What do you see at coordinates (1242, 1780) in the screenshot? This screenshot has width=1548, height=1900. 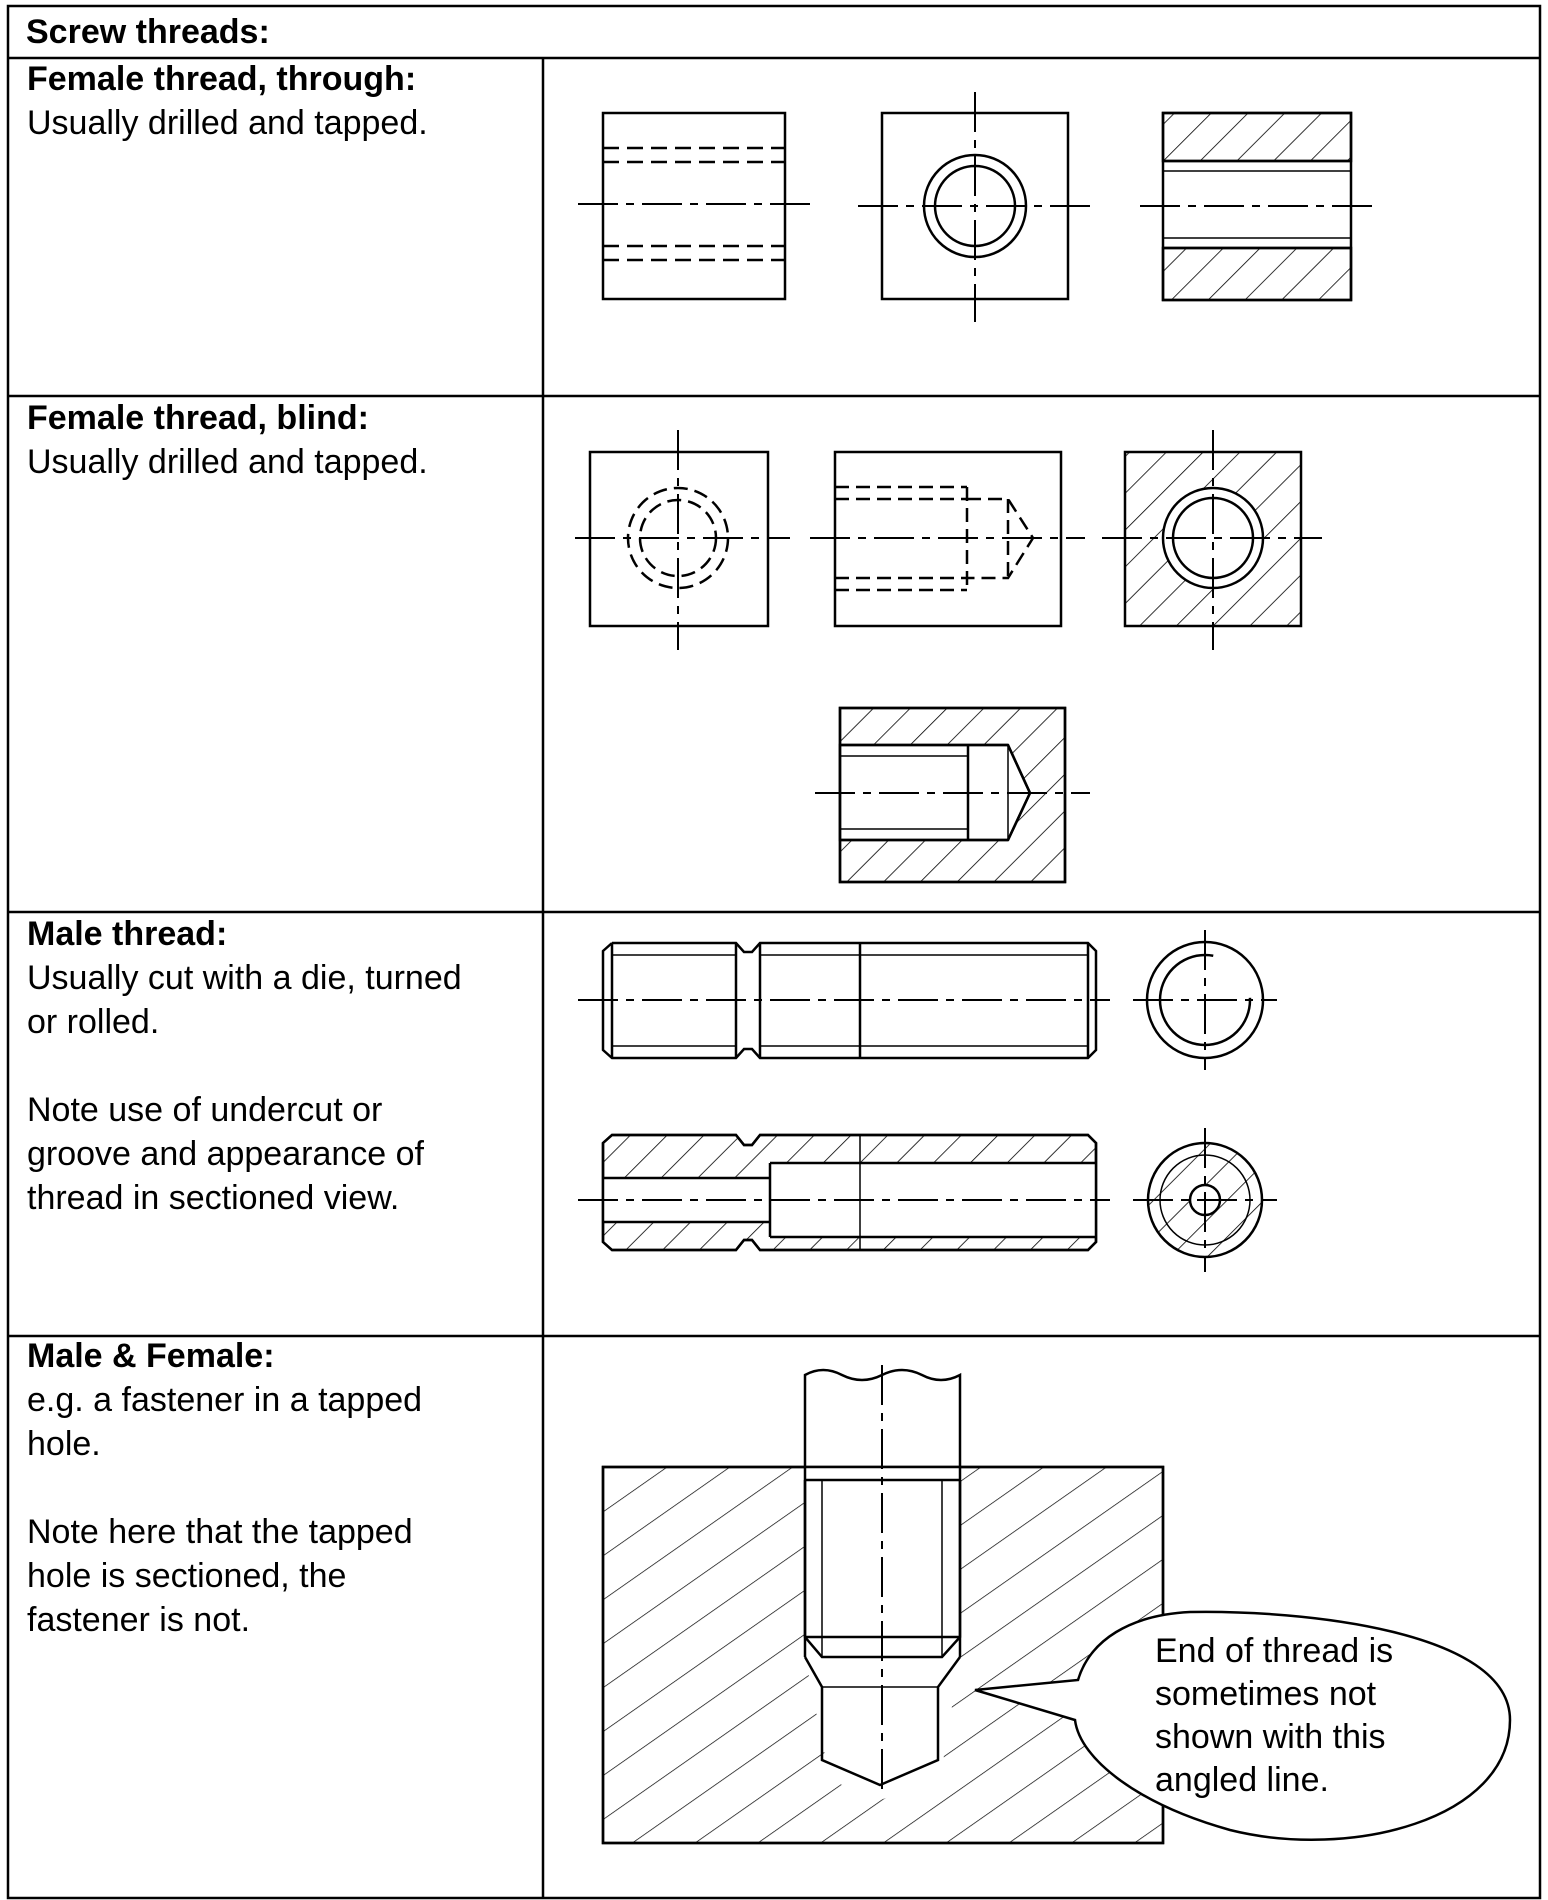 I see `callout-line: angled line.` at bounding box center [1242, 1780].